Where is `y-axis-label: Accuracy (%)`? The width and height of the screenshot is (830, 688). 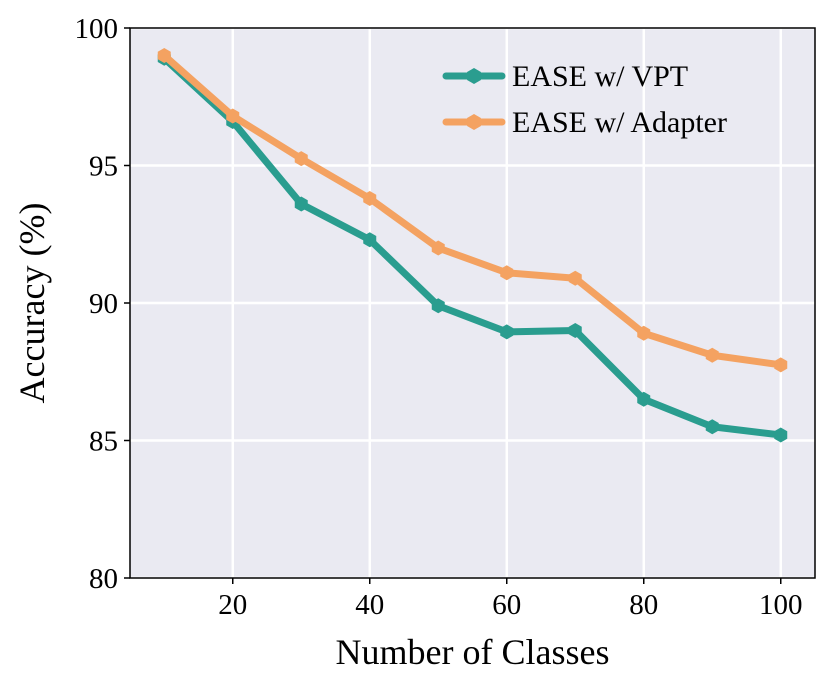 y-axis-label: Accuracy (%) is located at coordinates (32, 303).